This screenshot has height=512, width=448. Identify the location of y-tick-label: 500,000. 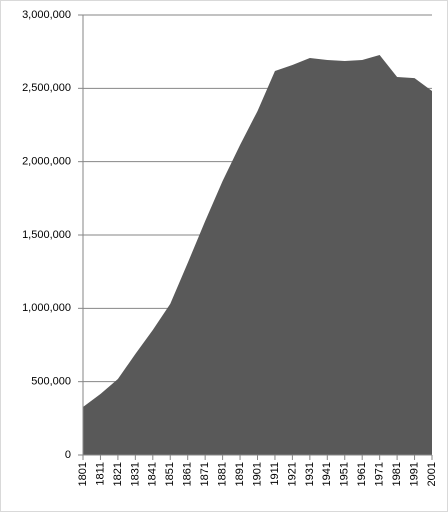
(51, 382).